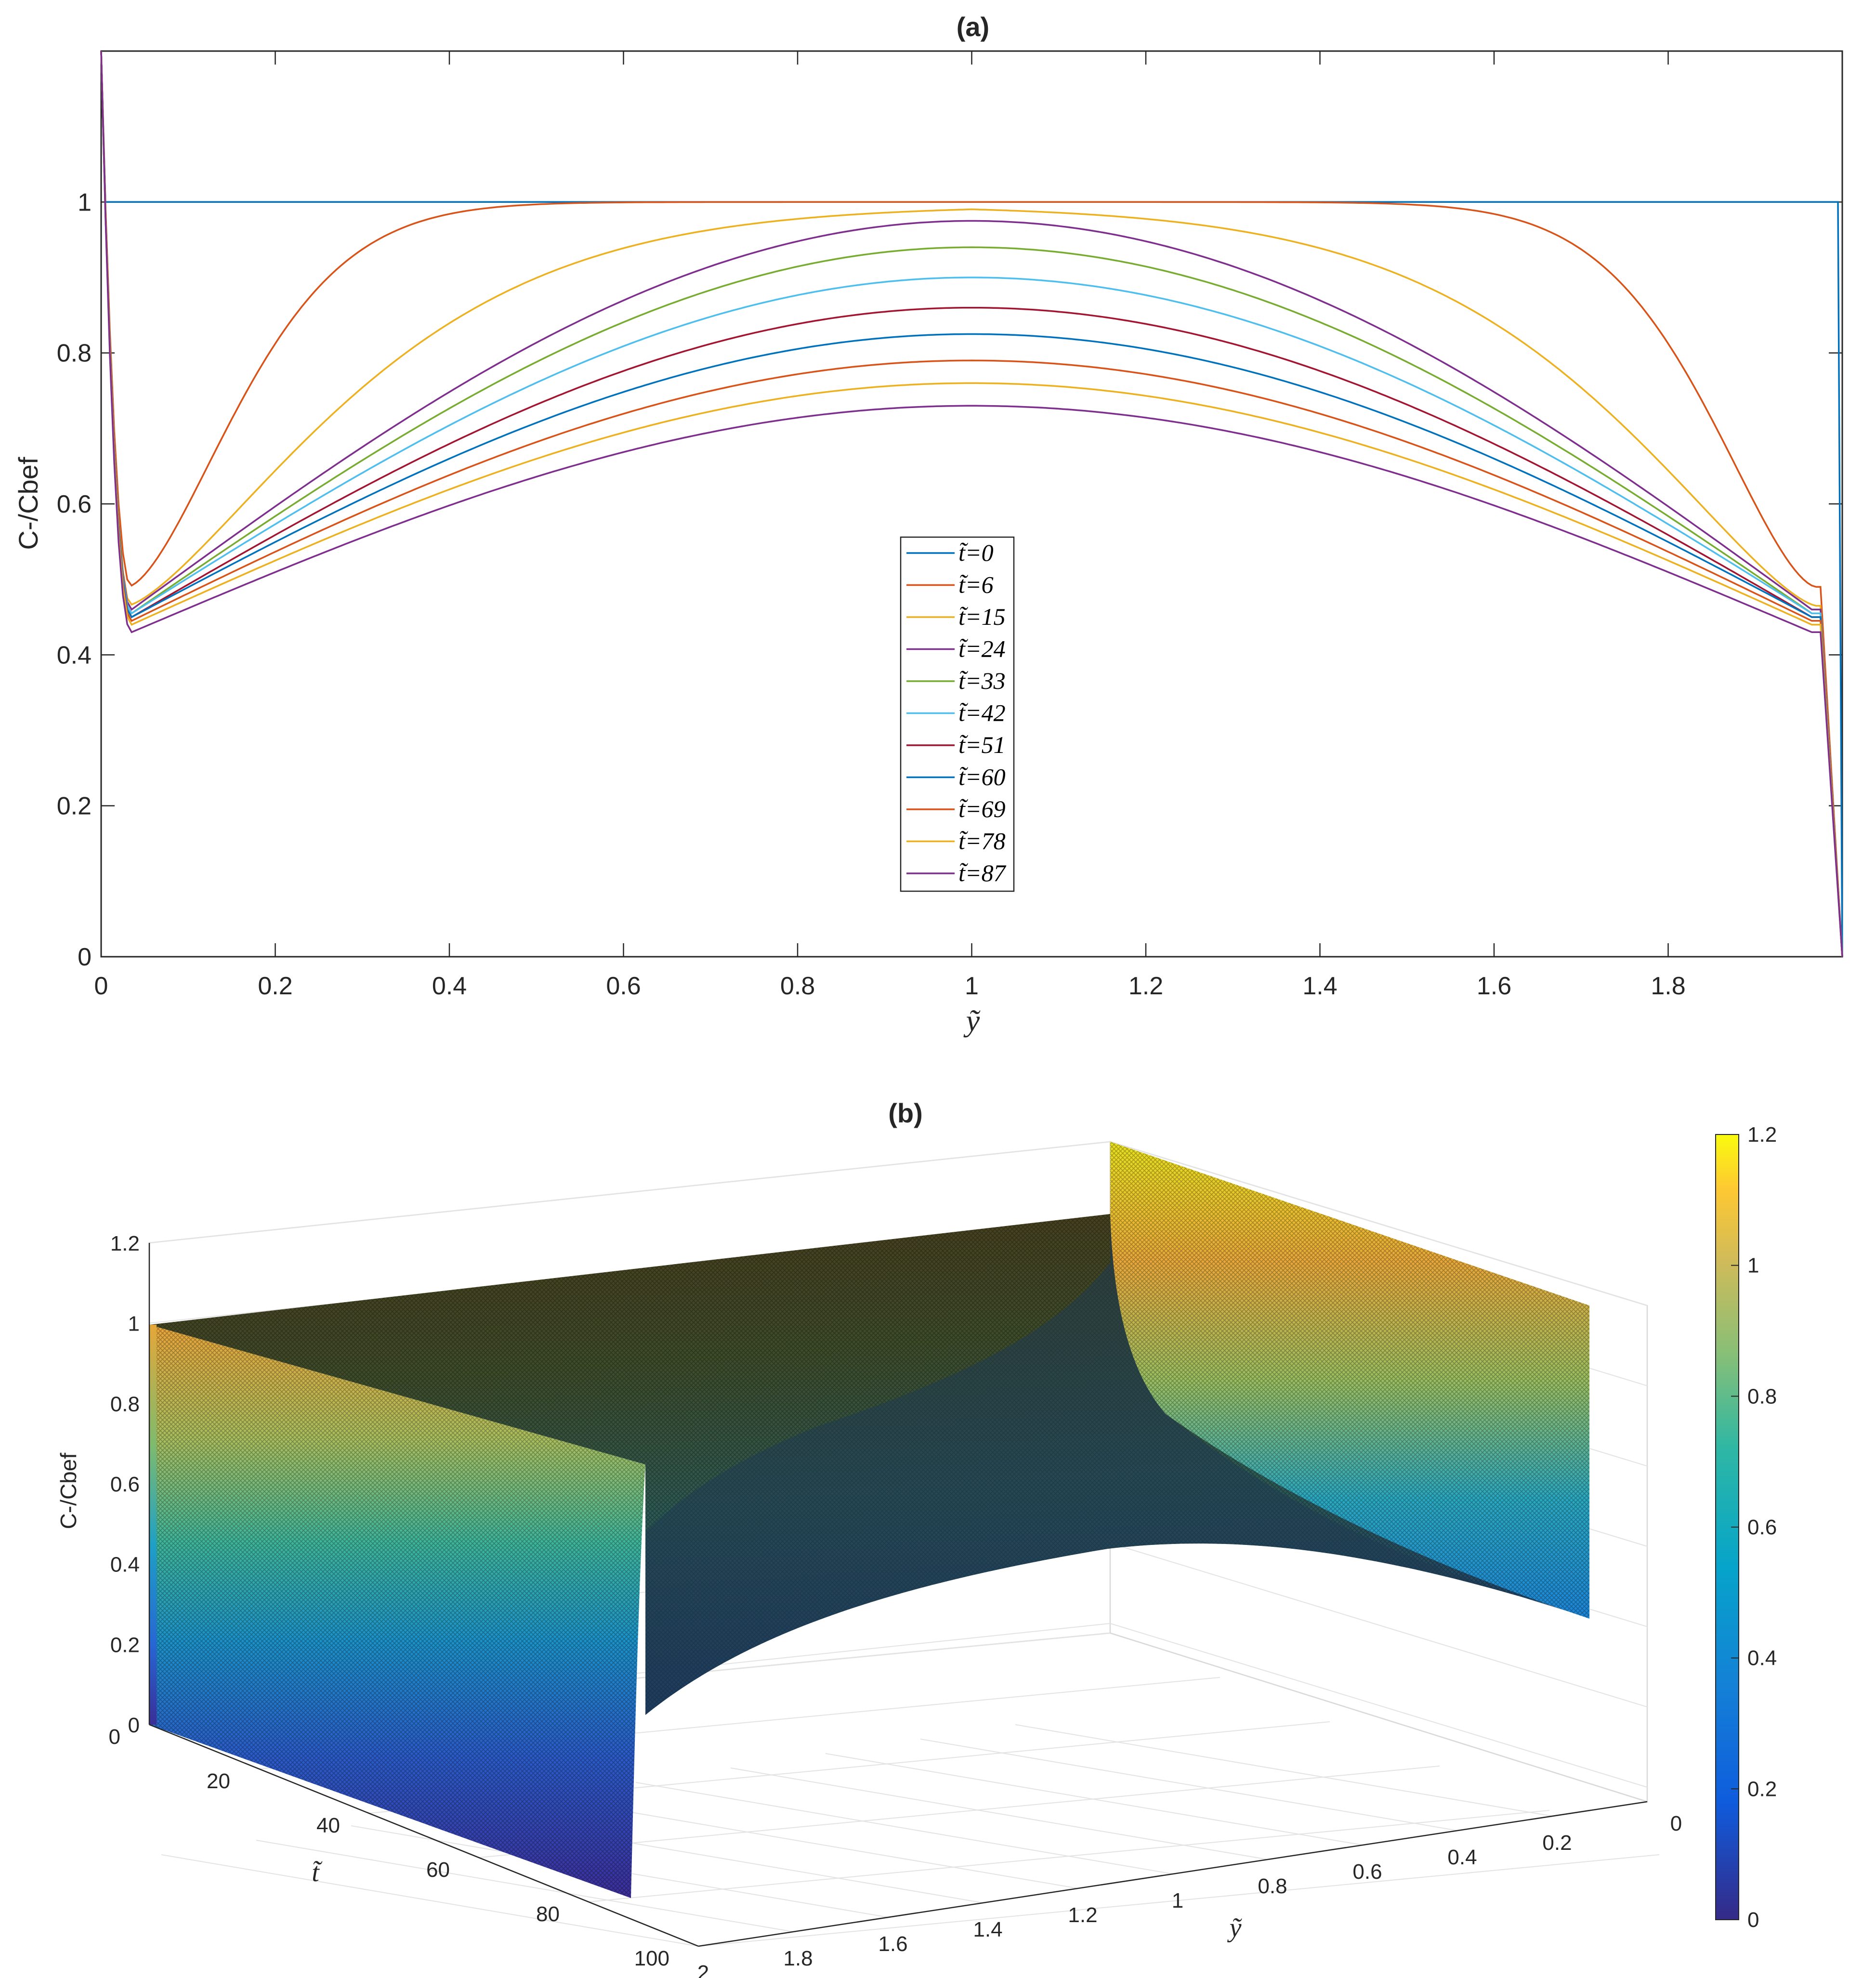 The height and width of the screenshot is (1978, 1876). I want to click on z-tick-label: 0.8, so click(125, 1404).